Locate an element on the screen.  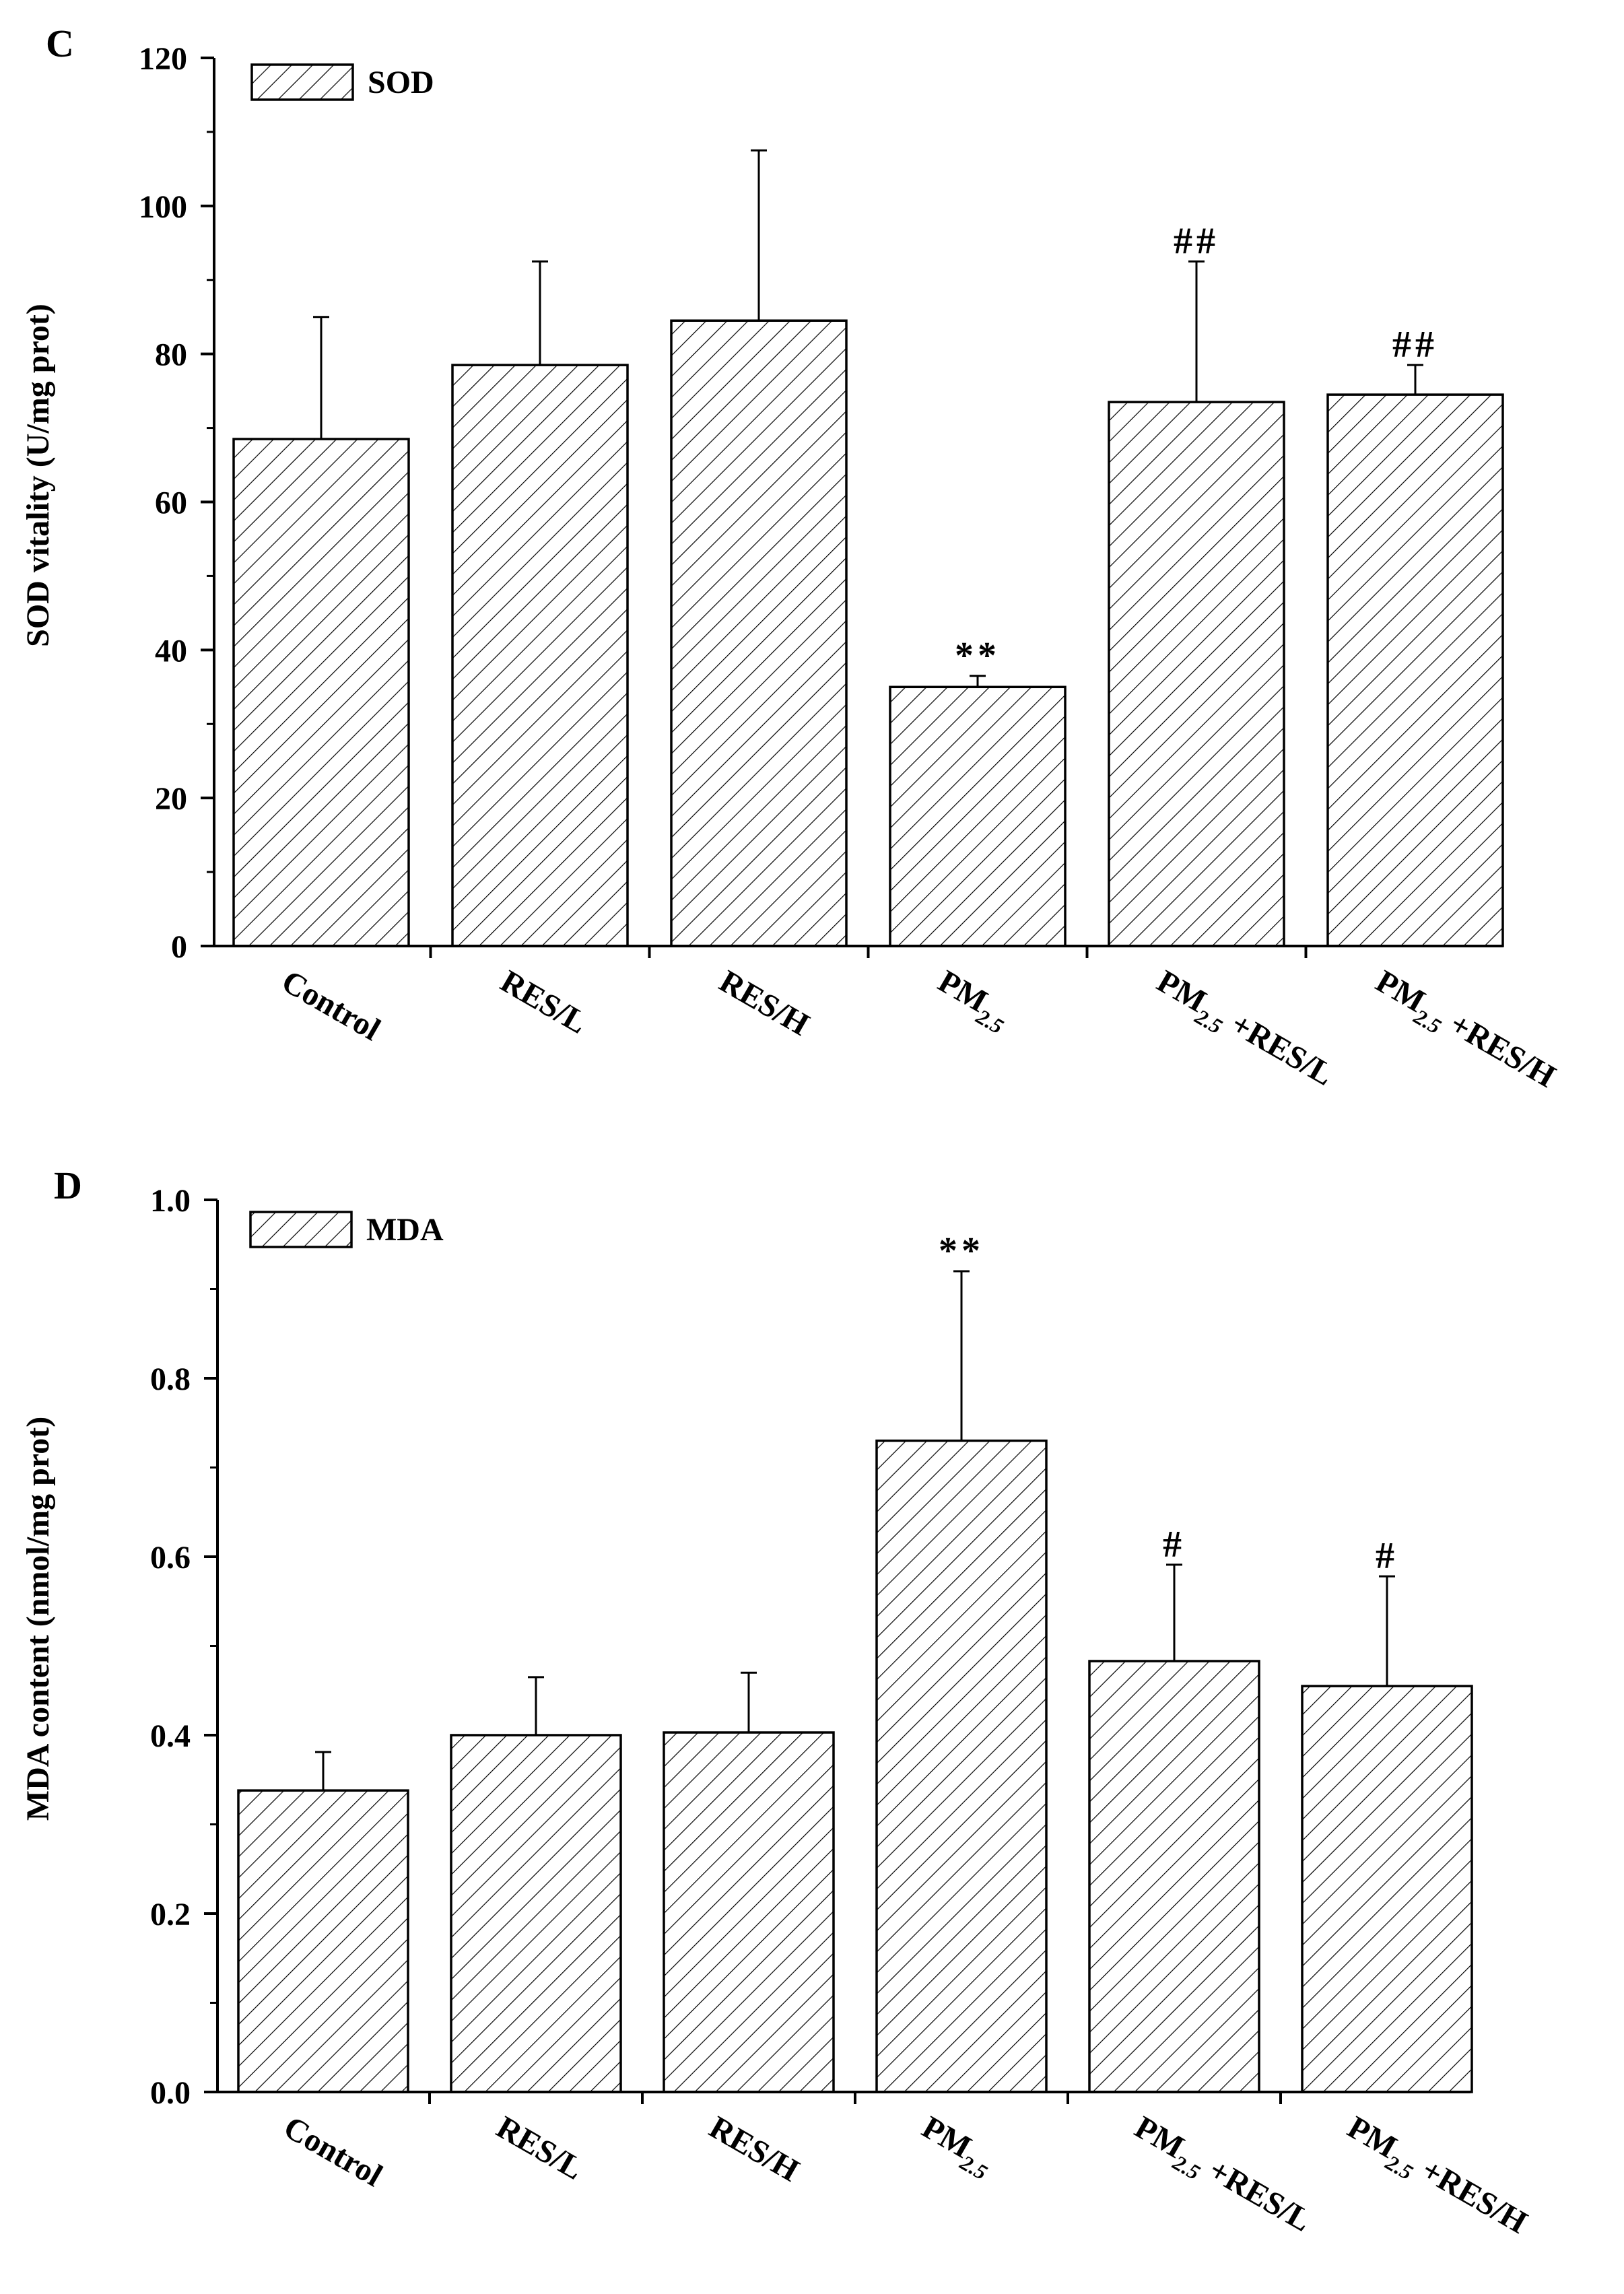
panel-label: D is located at coordinates (68, 1185).